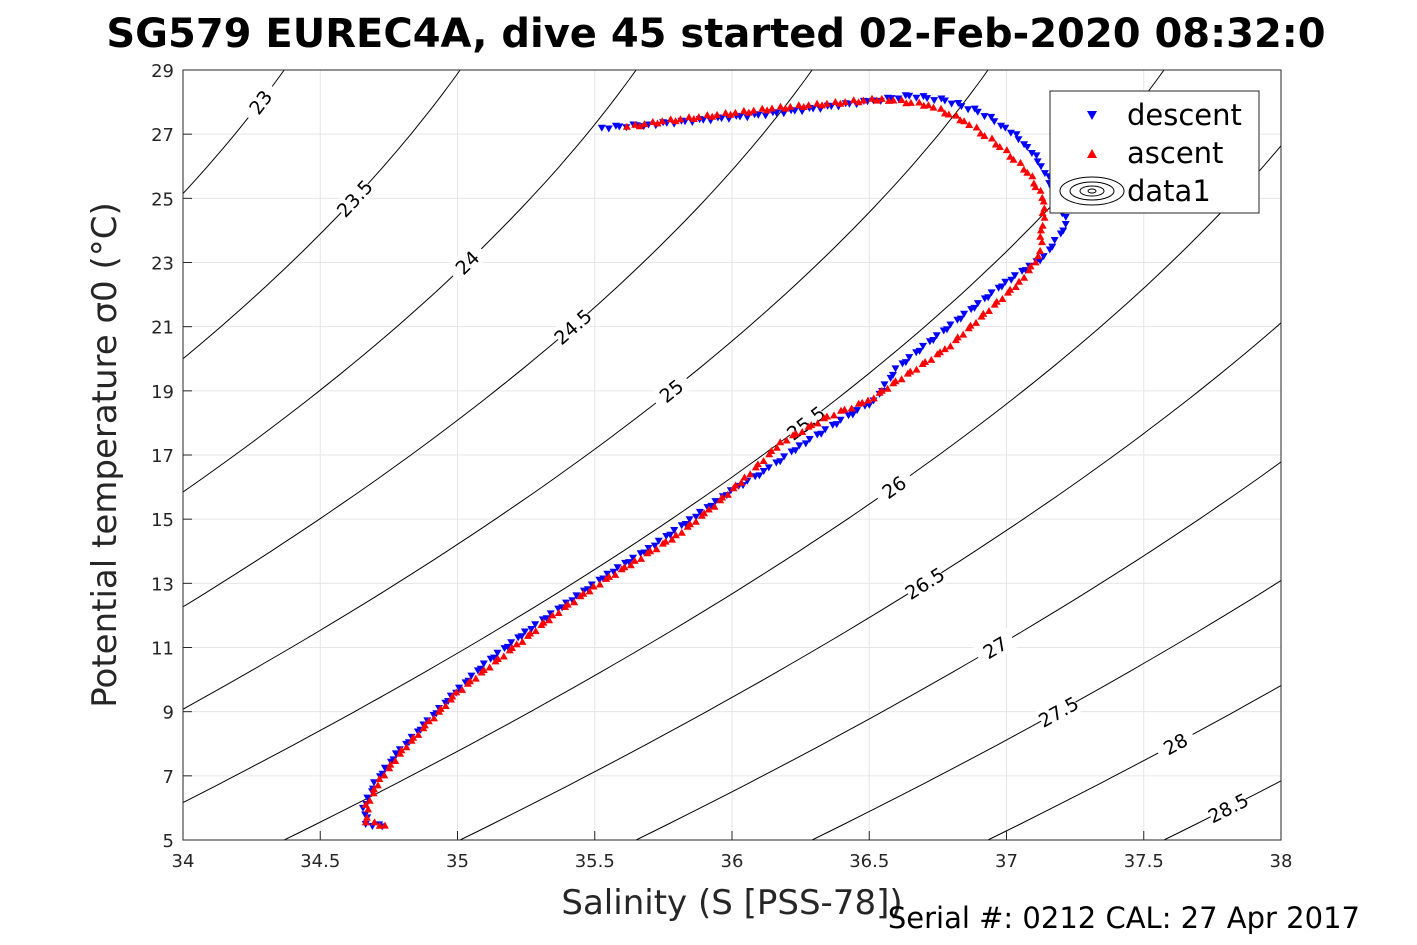 The image size is (1417, 945). I want to click on y-tick-label: 11, so click(162, 649).